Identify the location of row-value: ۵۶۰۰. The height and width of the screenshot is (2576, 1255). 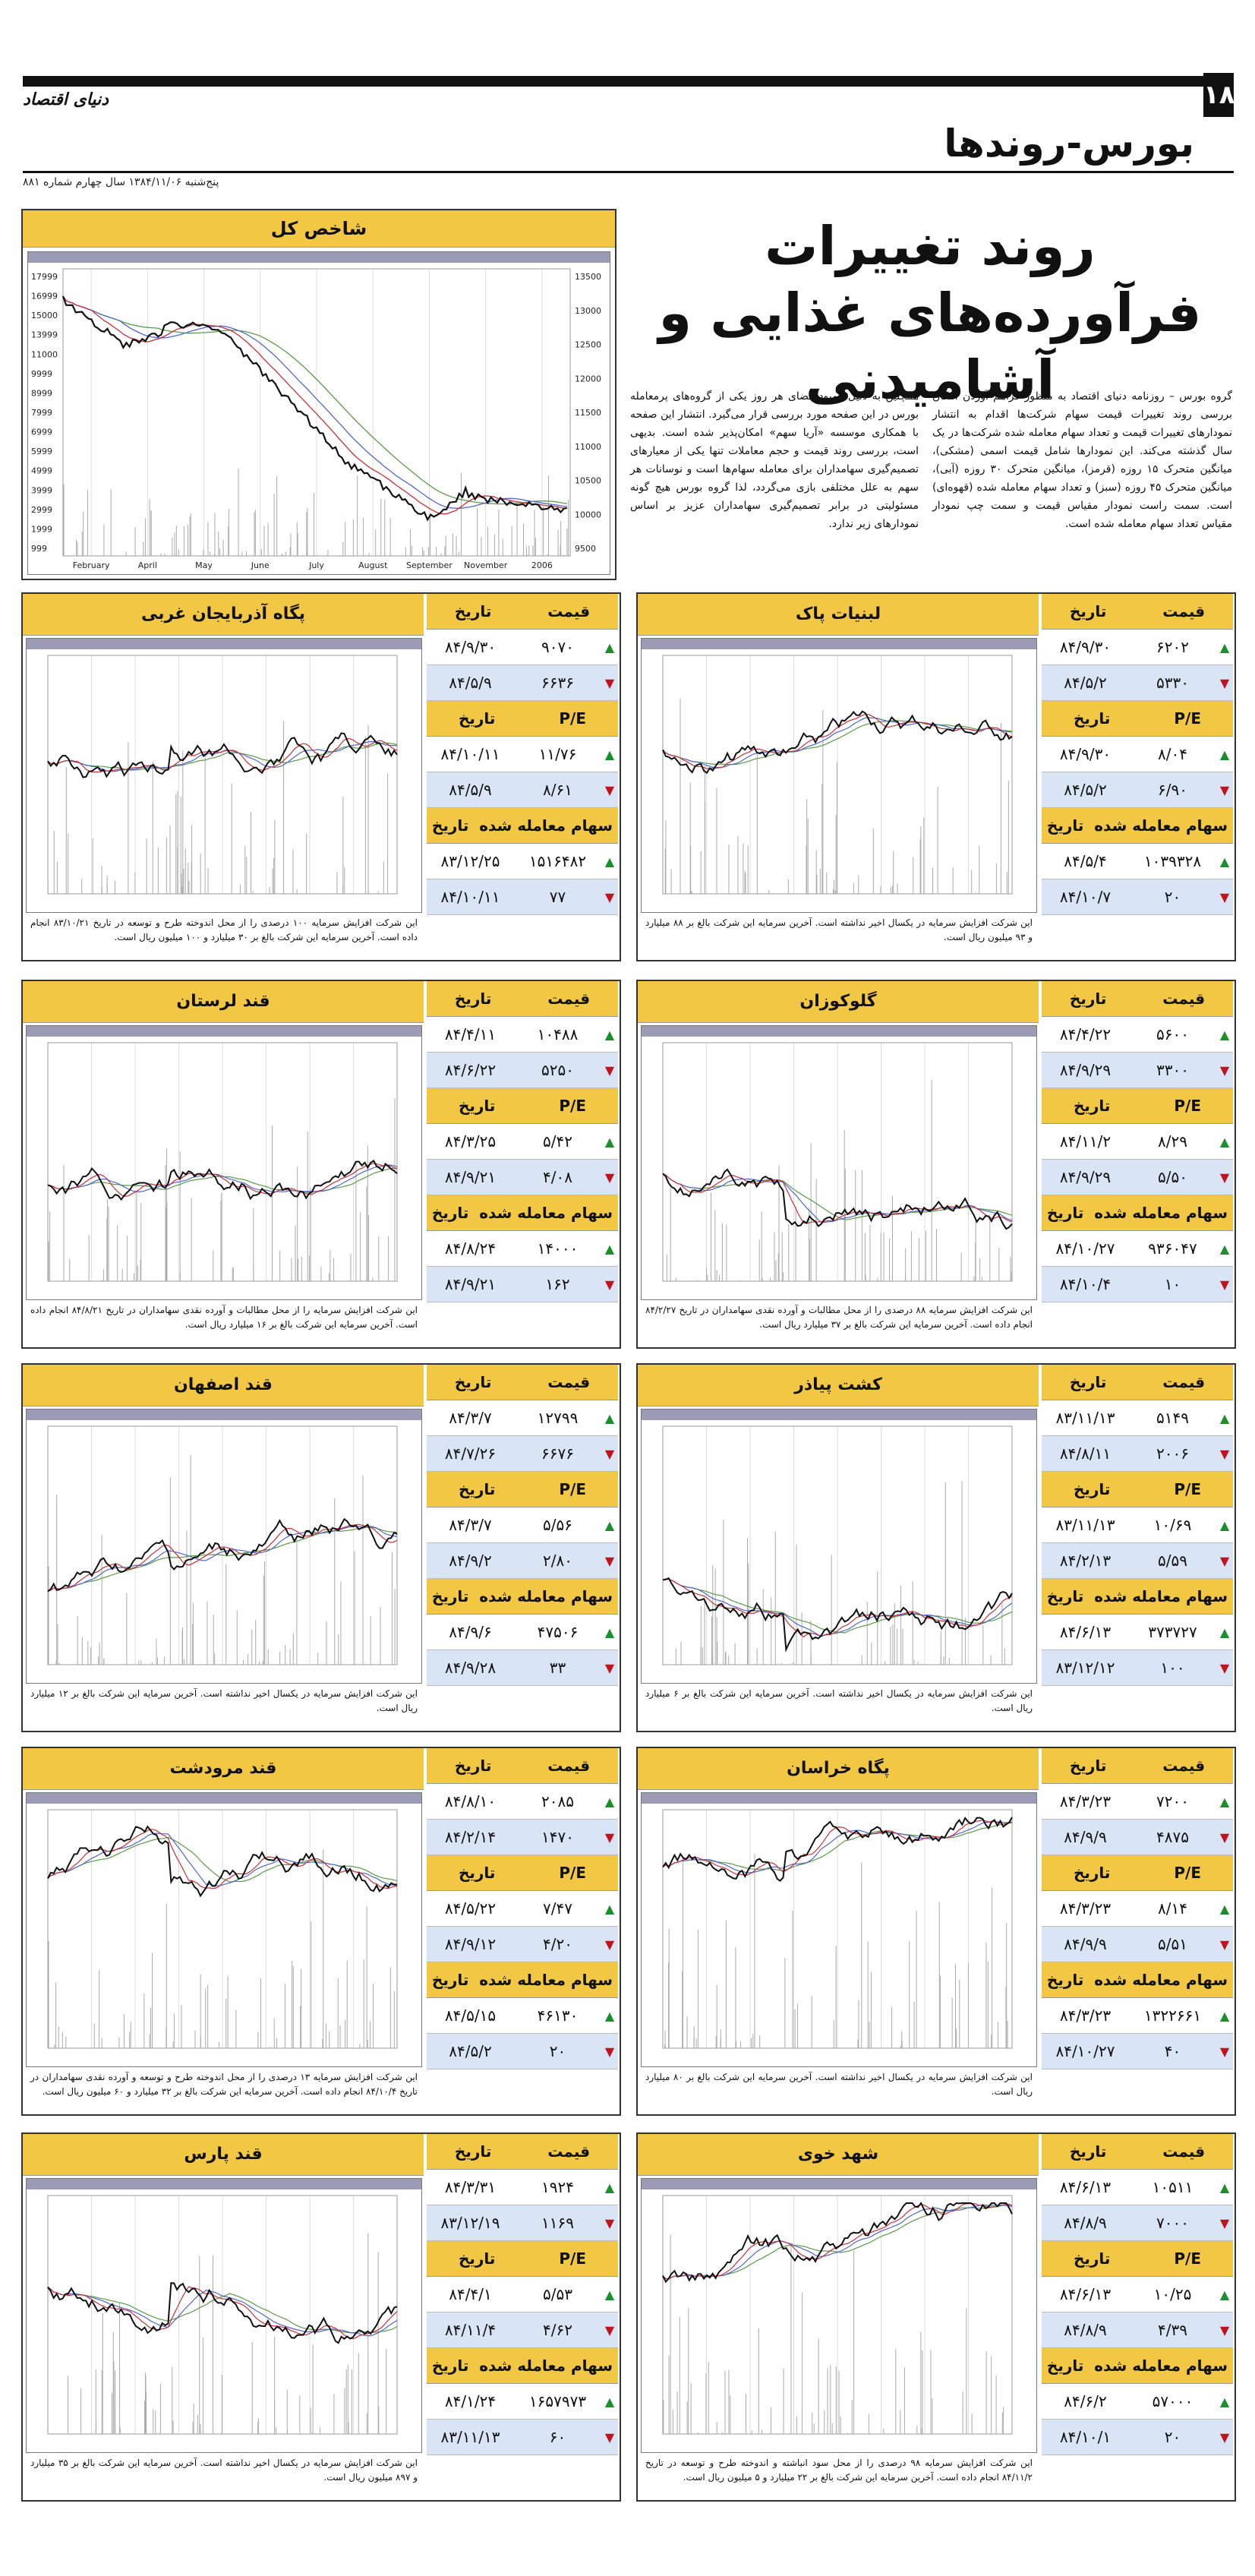
(1172, 1034).